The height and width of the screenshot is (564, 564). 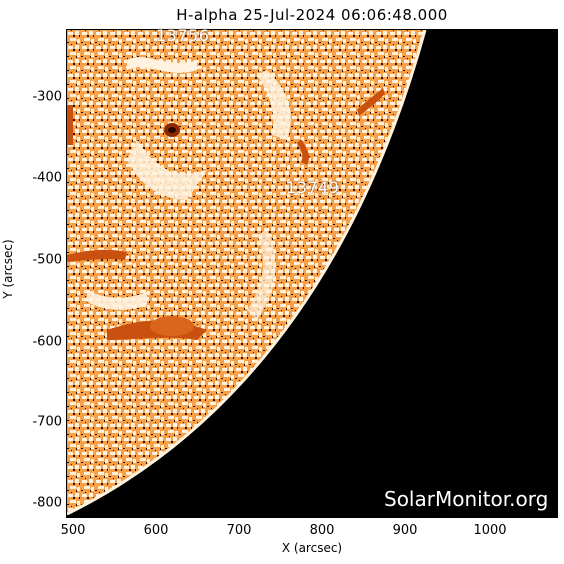 What do you see at coordinates (313, 187) in the screenshot?
I see `region-label-13749: 13749` at bounding box center [313, 187].